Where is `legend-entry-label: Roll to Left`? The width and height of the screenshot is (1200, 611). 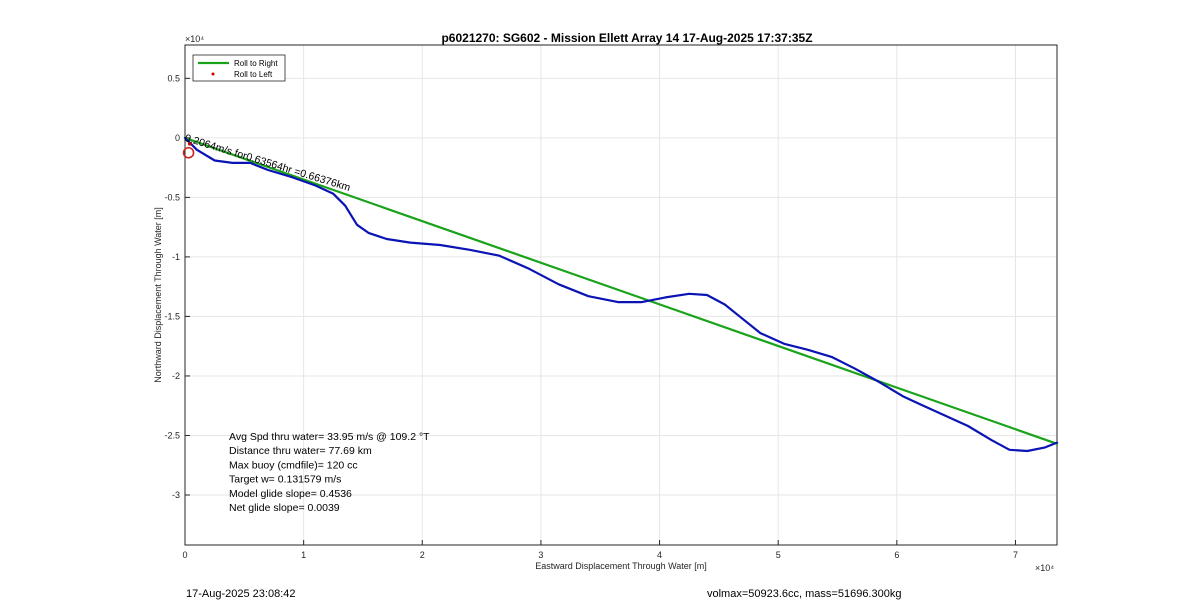 legend-entry-label: Roll to Left is located at coordinates (253, 74).